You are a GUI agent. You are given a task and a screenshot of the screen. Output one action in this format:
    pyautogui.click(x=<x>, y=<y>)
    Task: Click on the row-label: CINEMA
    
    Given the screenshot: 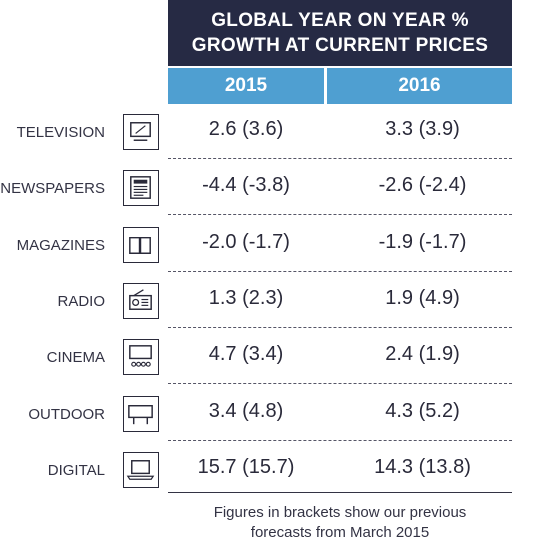 What is the action you would take?
    pyautogui.click(x=75, y=358)
    